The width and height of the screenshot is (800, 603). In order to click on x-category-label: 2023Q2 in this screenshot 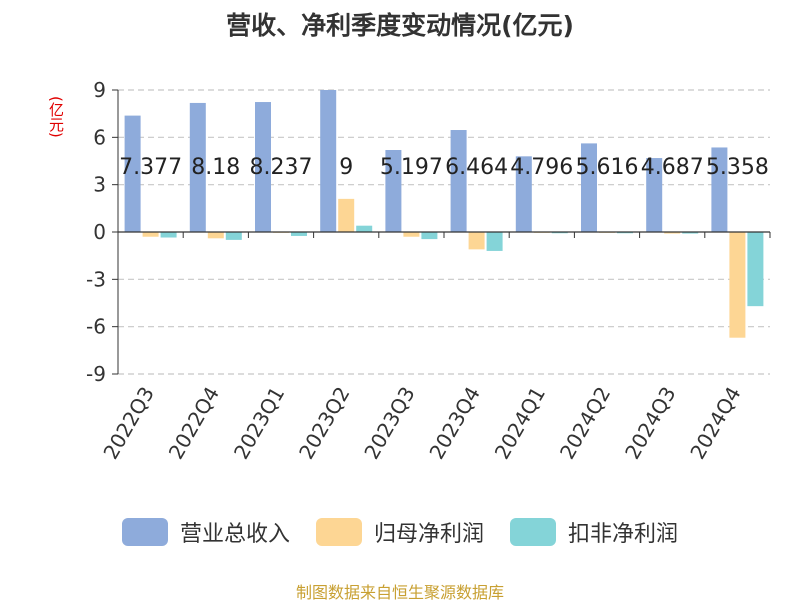, I will do `click(324, 423)`.